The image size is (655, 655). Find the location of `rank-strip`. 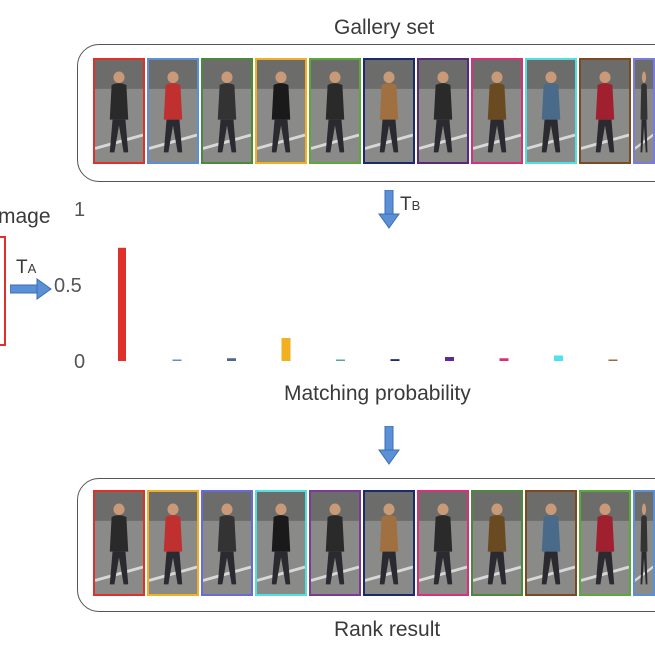

rank-strip is located at coordinates (374, 543).